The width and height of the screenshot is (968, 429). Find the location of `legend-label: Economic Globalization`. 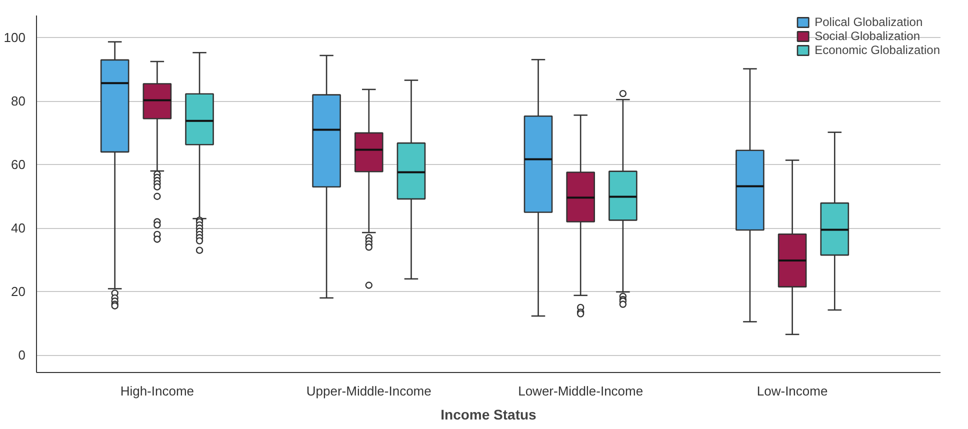

legend-label: Economic Globalization is located at coordinates (877, 50).